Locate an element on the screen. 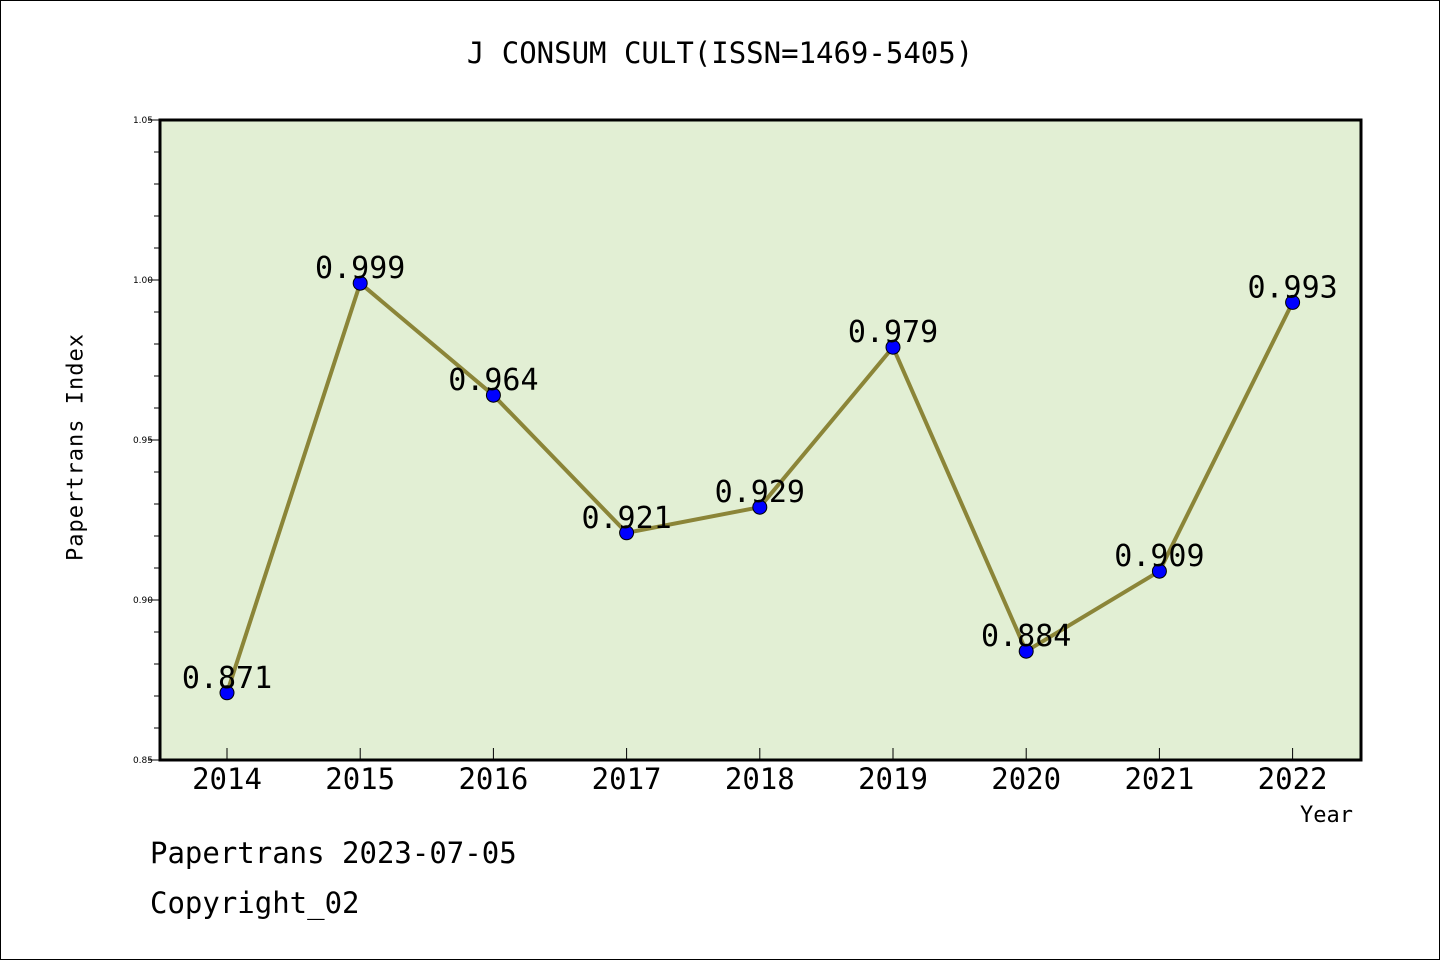 This screenshot has width=1440, height=960. x-tick-label: 2022 is located at coordinates (1293, 779).